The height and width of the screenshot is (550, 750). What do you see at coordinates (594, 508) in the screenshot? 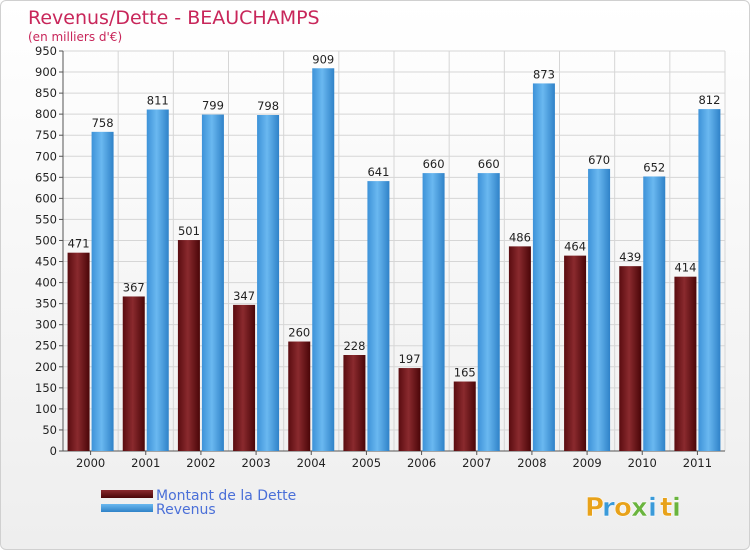
I see `logo-letter: P` at bounding box center [594, 508].